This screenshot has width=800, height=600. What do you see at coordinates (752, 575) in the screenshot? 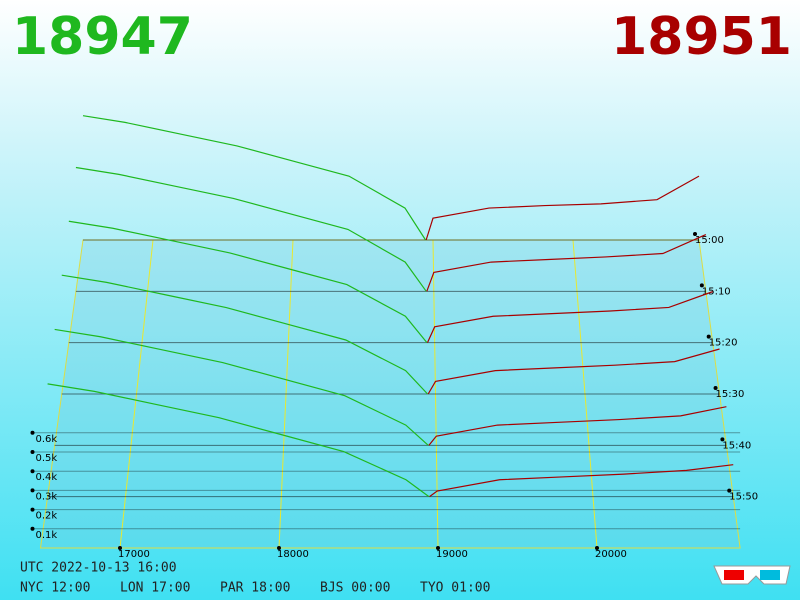
I see `glasses-icon` at bounding box center [752, 575].